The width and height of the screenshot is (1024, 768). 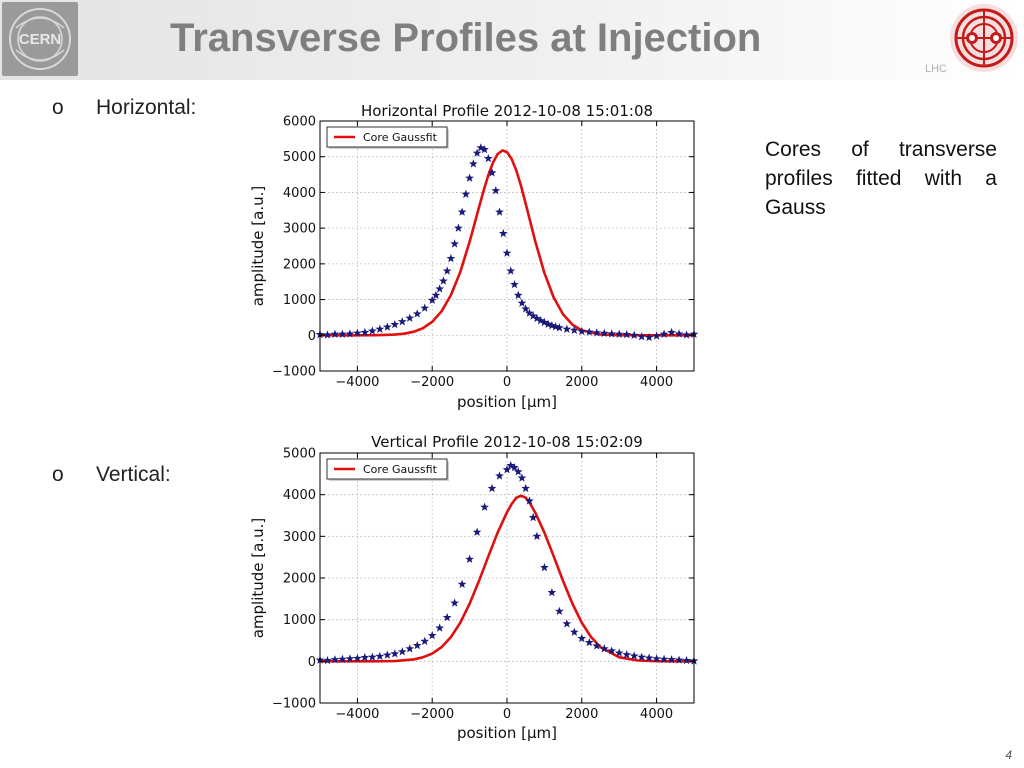 I want to click on legend-box, so click(x=387, y=469).